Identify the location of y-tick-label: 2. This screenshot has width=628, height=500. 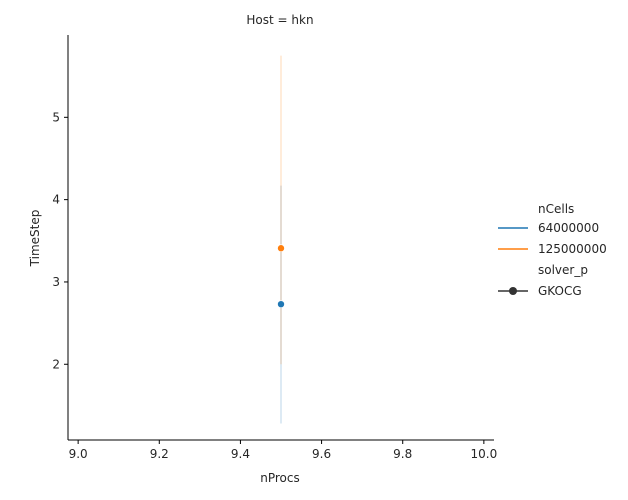
(56, 364).